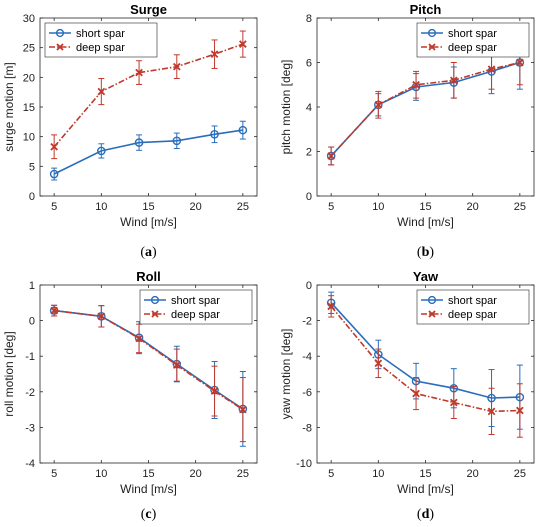 Image resolution: width=550 pixels, height=527 pixels. What do you see at coordinates (32, 286) in the screenshot?
I see `y-tick-label: 1` at bounding box center [32, 286].